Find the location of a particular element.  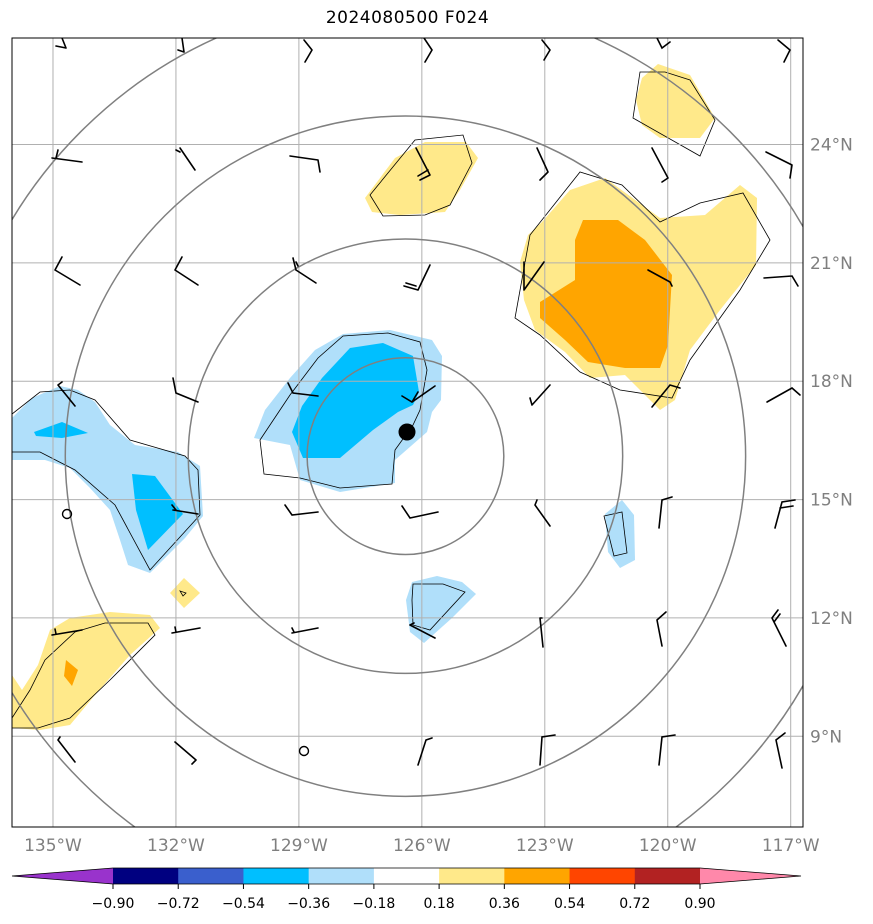

anomaly-region-northeast-core is located at coordinates (606, 294).